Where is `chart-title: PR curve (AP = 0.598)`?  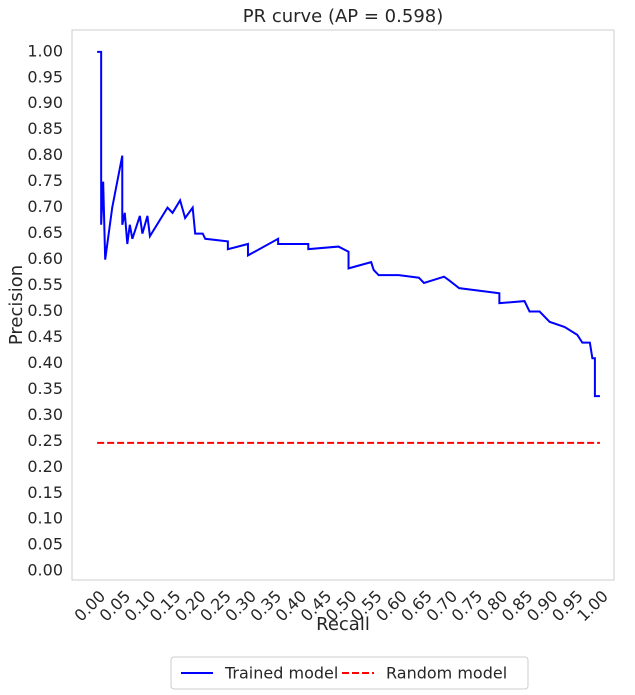
chart-title: PR curve (AP = 0.598) is located at coordinates (343, 16).